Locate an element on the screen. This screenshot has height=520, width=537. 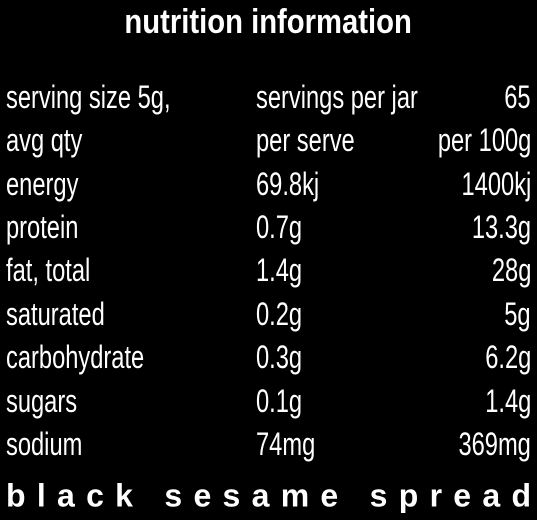
row-value: servings per jar is located at coordinates (337, 97).